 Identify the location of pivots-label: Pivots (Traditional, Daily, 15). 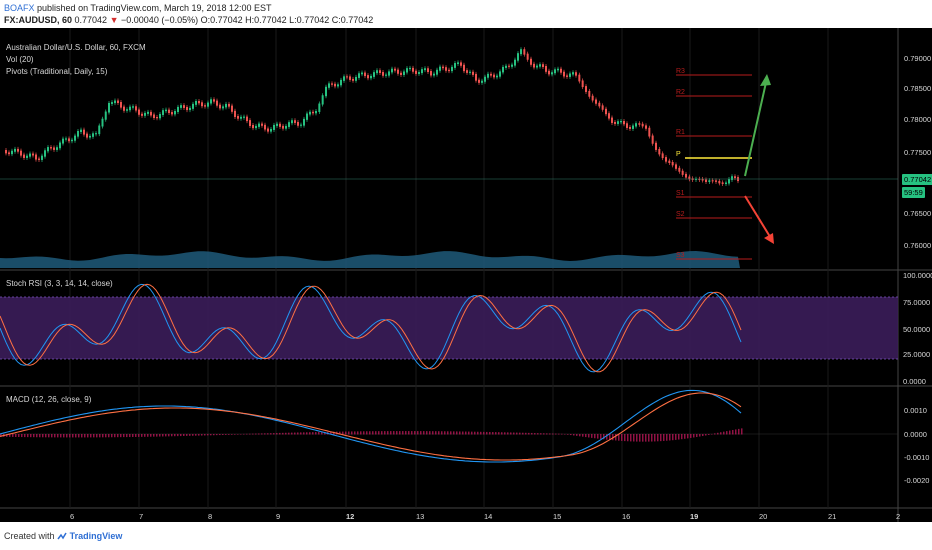
(57, 71).